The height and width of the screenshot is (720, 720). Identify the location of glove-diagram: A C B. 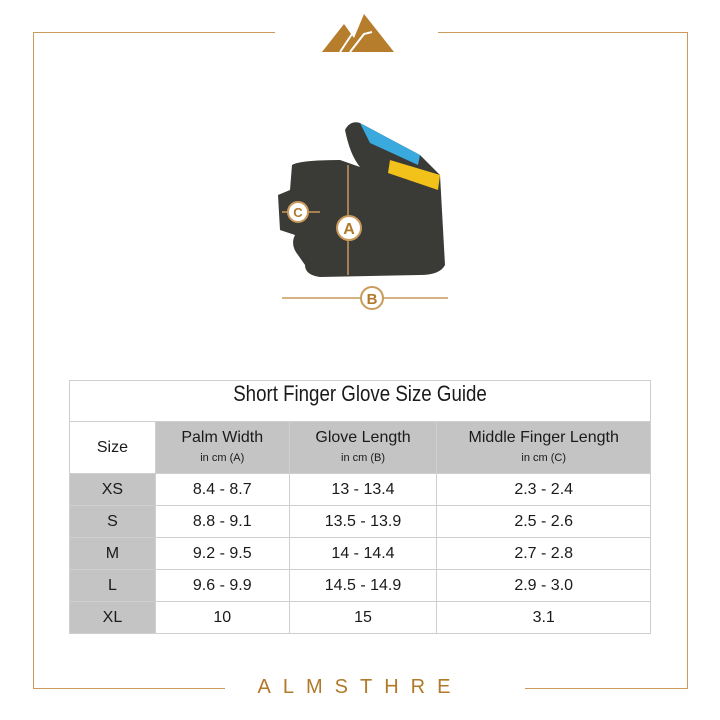
(363, 216).